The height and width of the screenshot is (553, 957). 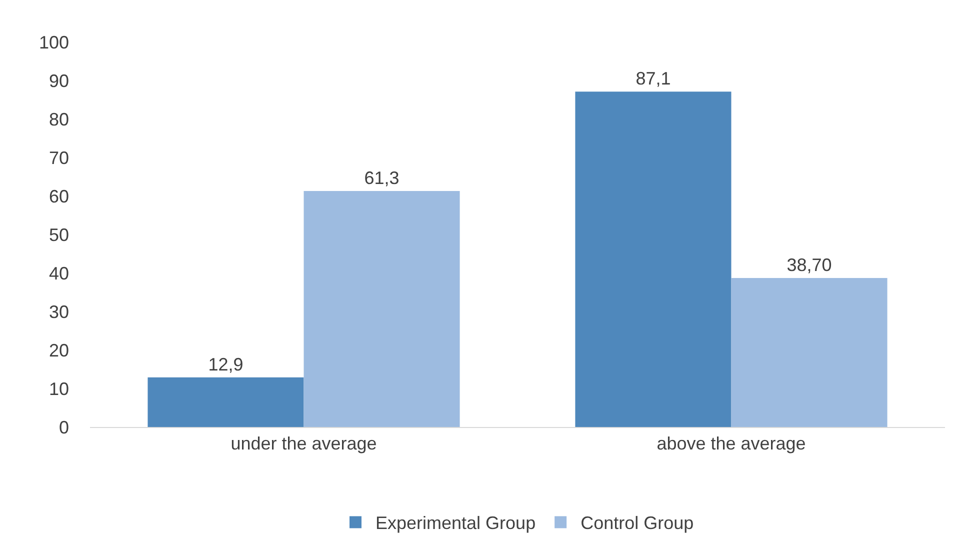 What do you see at coordinates (809, 265) in the screenshot?
I see `data-label: 38,70` at bounding box center [809, 265].